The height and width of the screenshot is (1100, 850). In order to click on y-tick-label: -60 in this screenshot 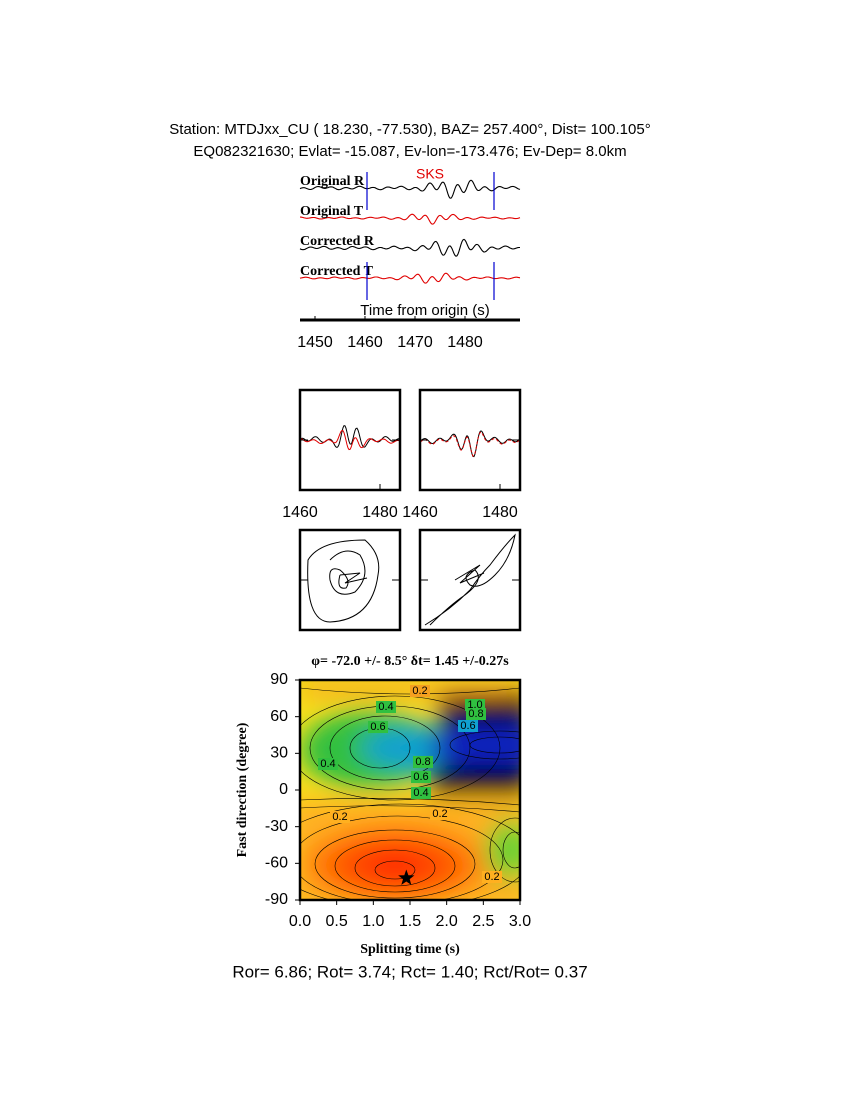, I will do `click(276, 863)`.